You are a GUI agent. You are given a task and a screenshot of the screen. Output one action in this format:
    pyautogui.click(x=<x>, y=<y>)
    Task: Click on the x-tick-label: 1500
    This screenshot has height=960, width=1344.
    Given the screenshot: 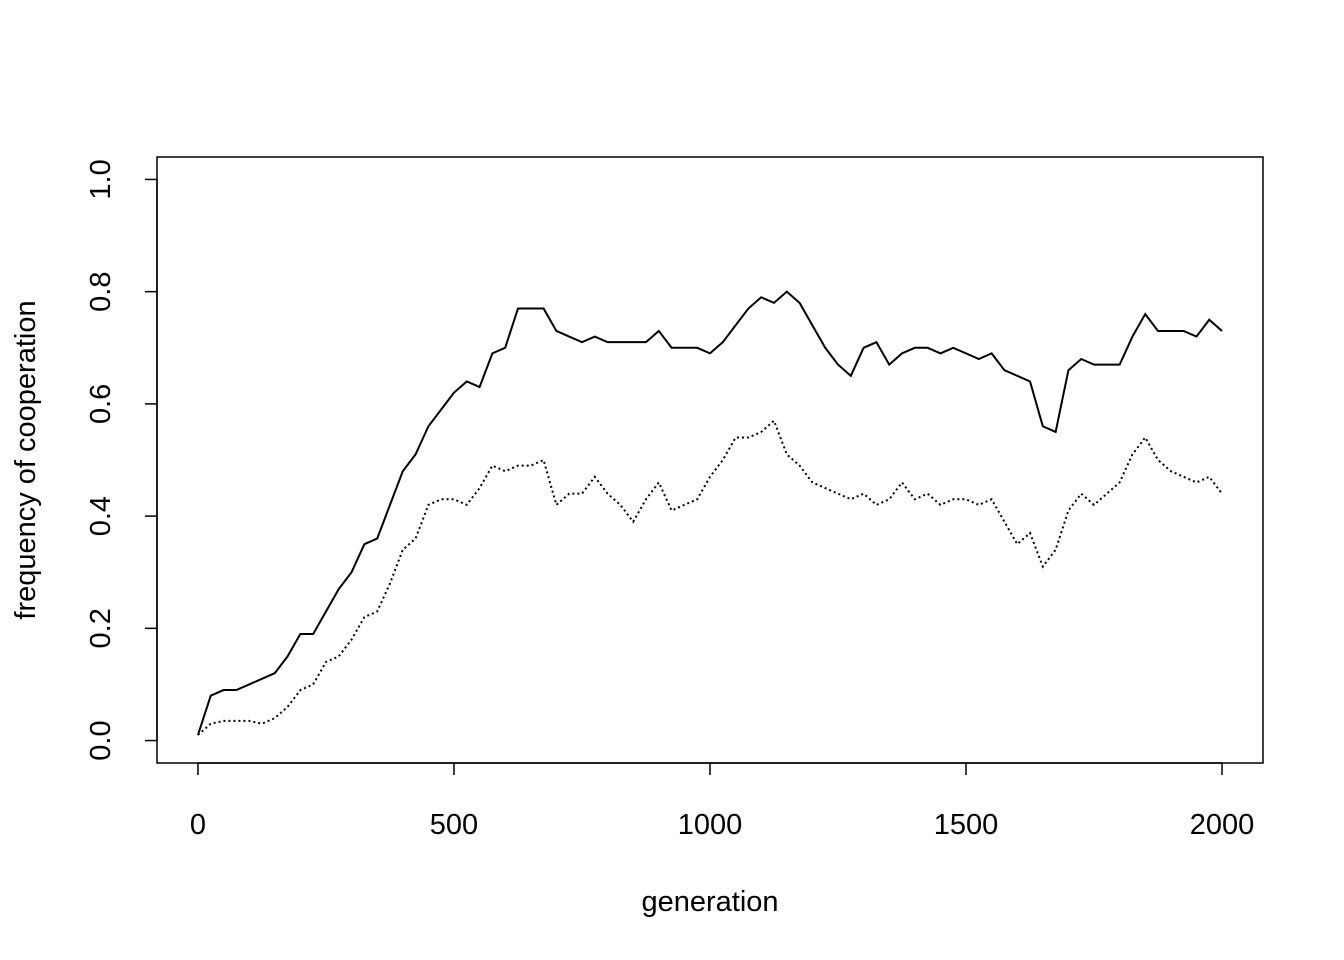 What is the action you would take?
    pyautogui.click(x=966, y=825)
    